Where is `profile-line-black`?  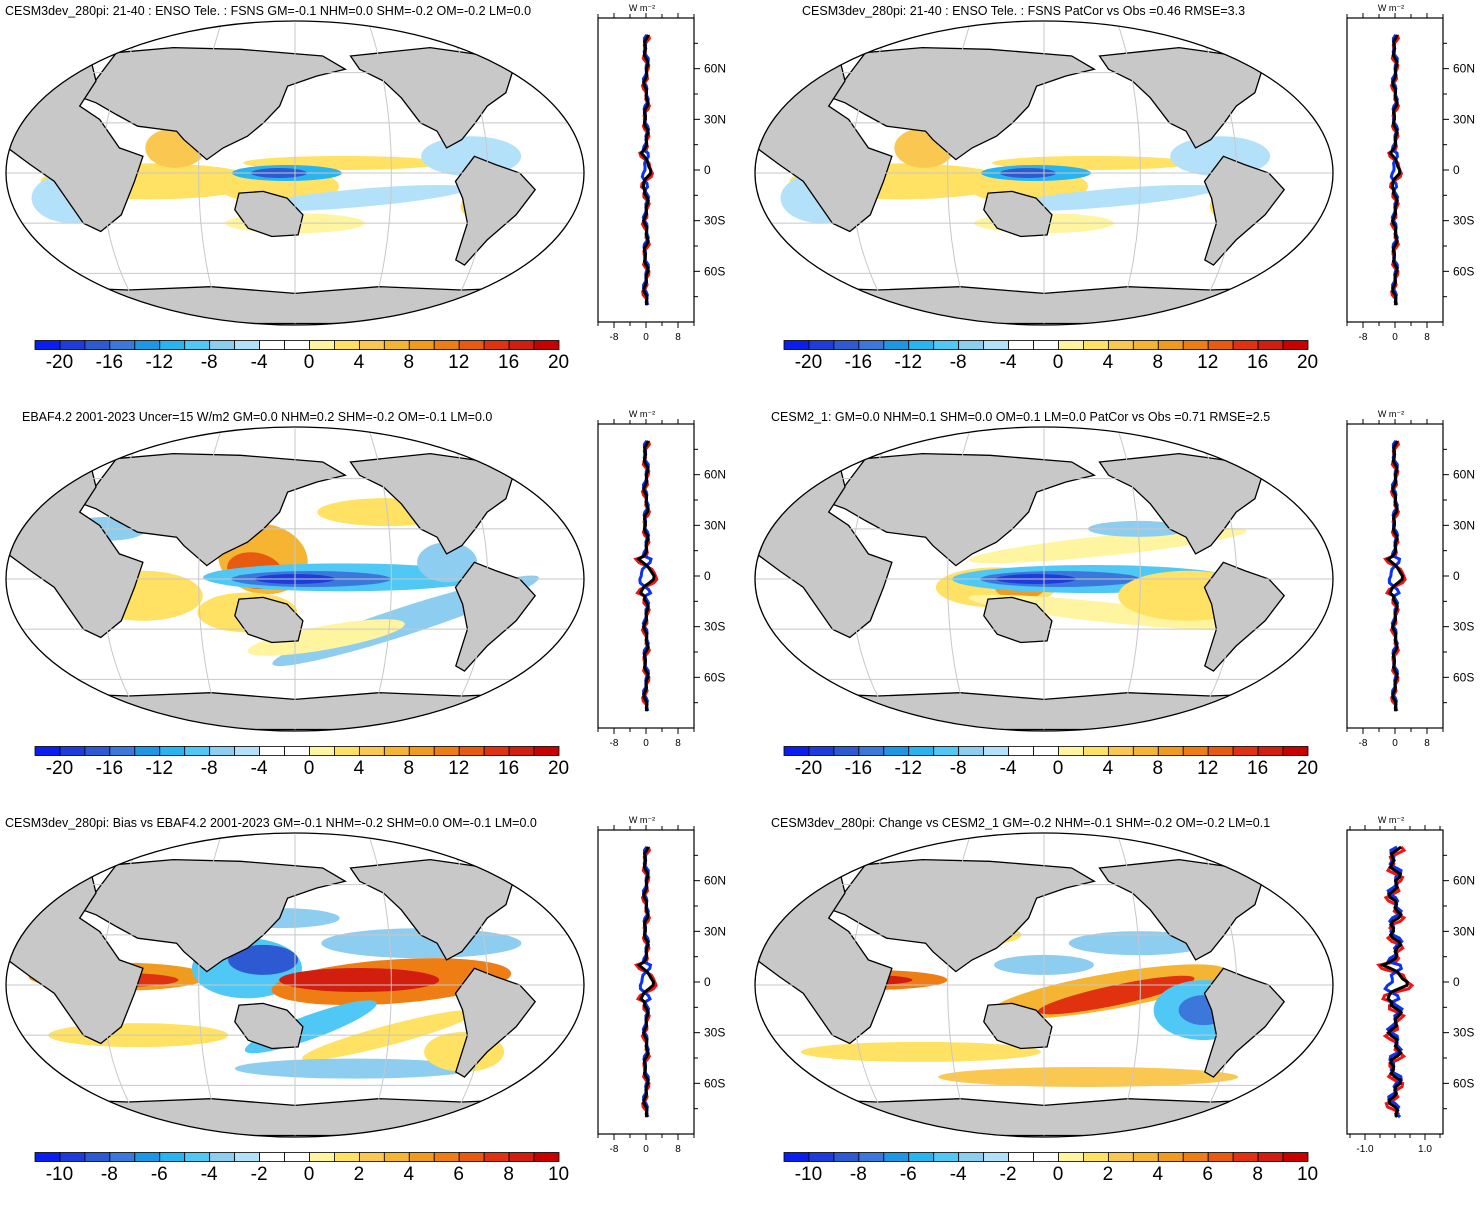
profile-line-black is located at coordinates (646, 982).